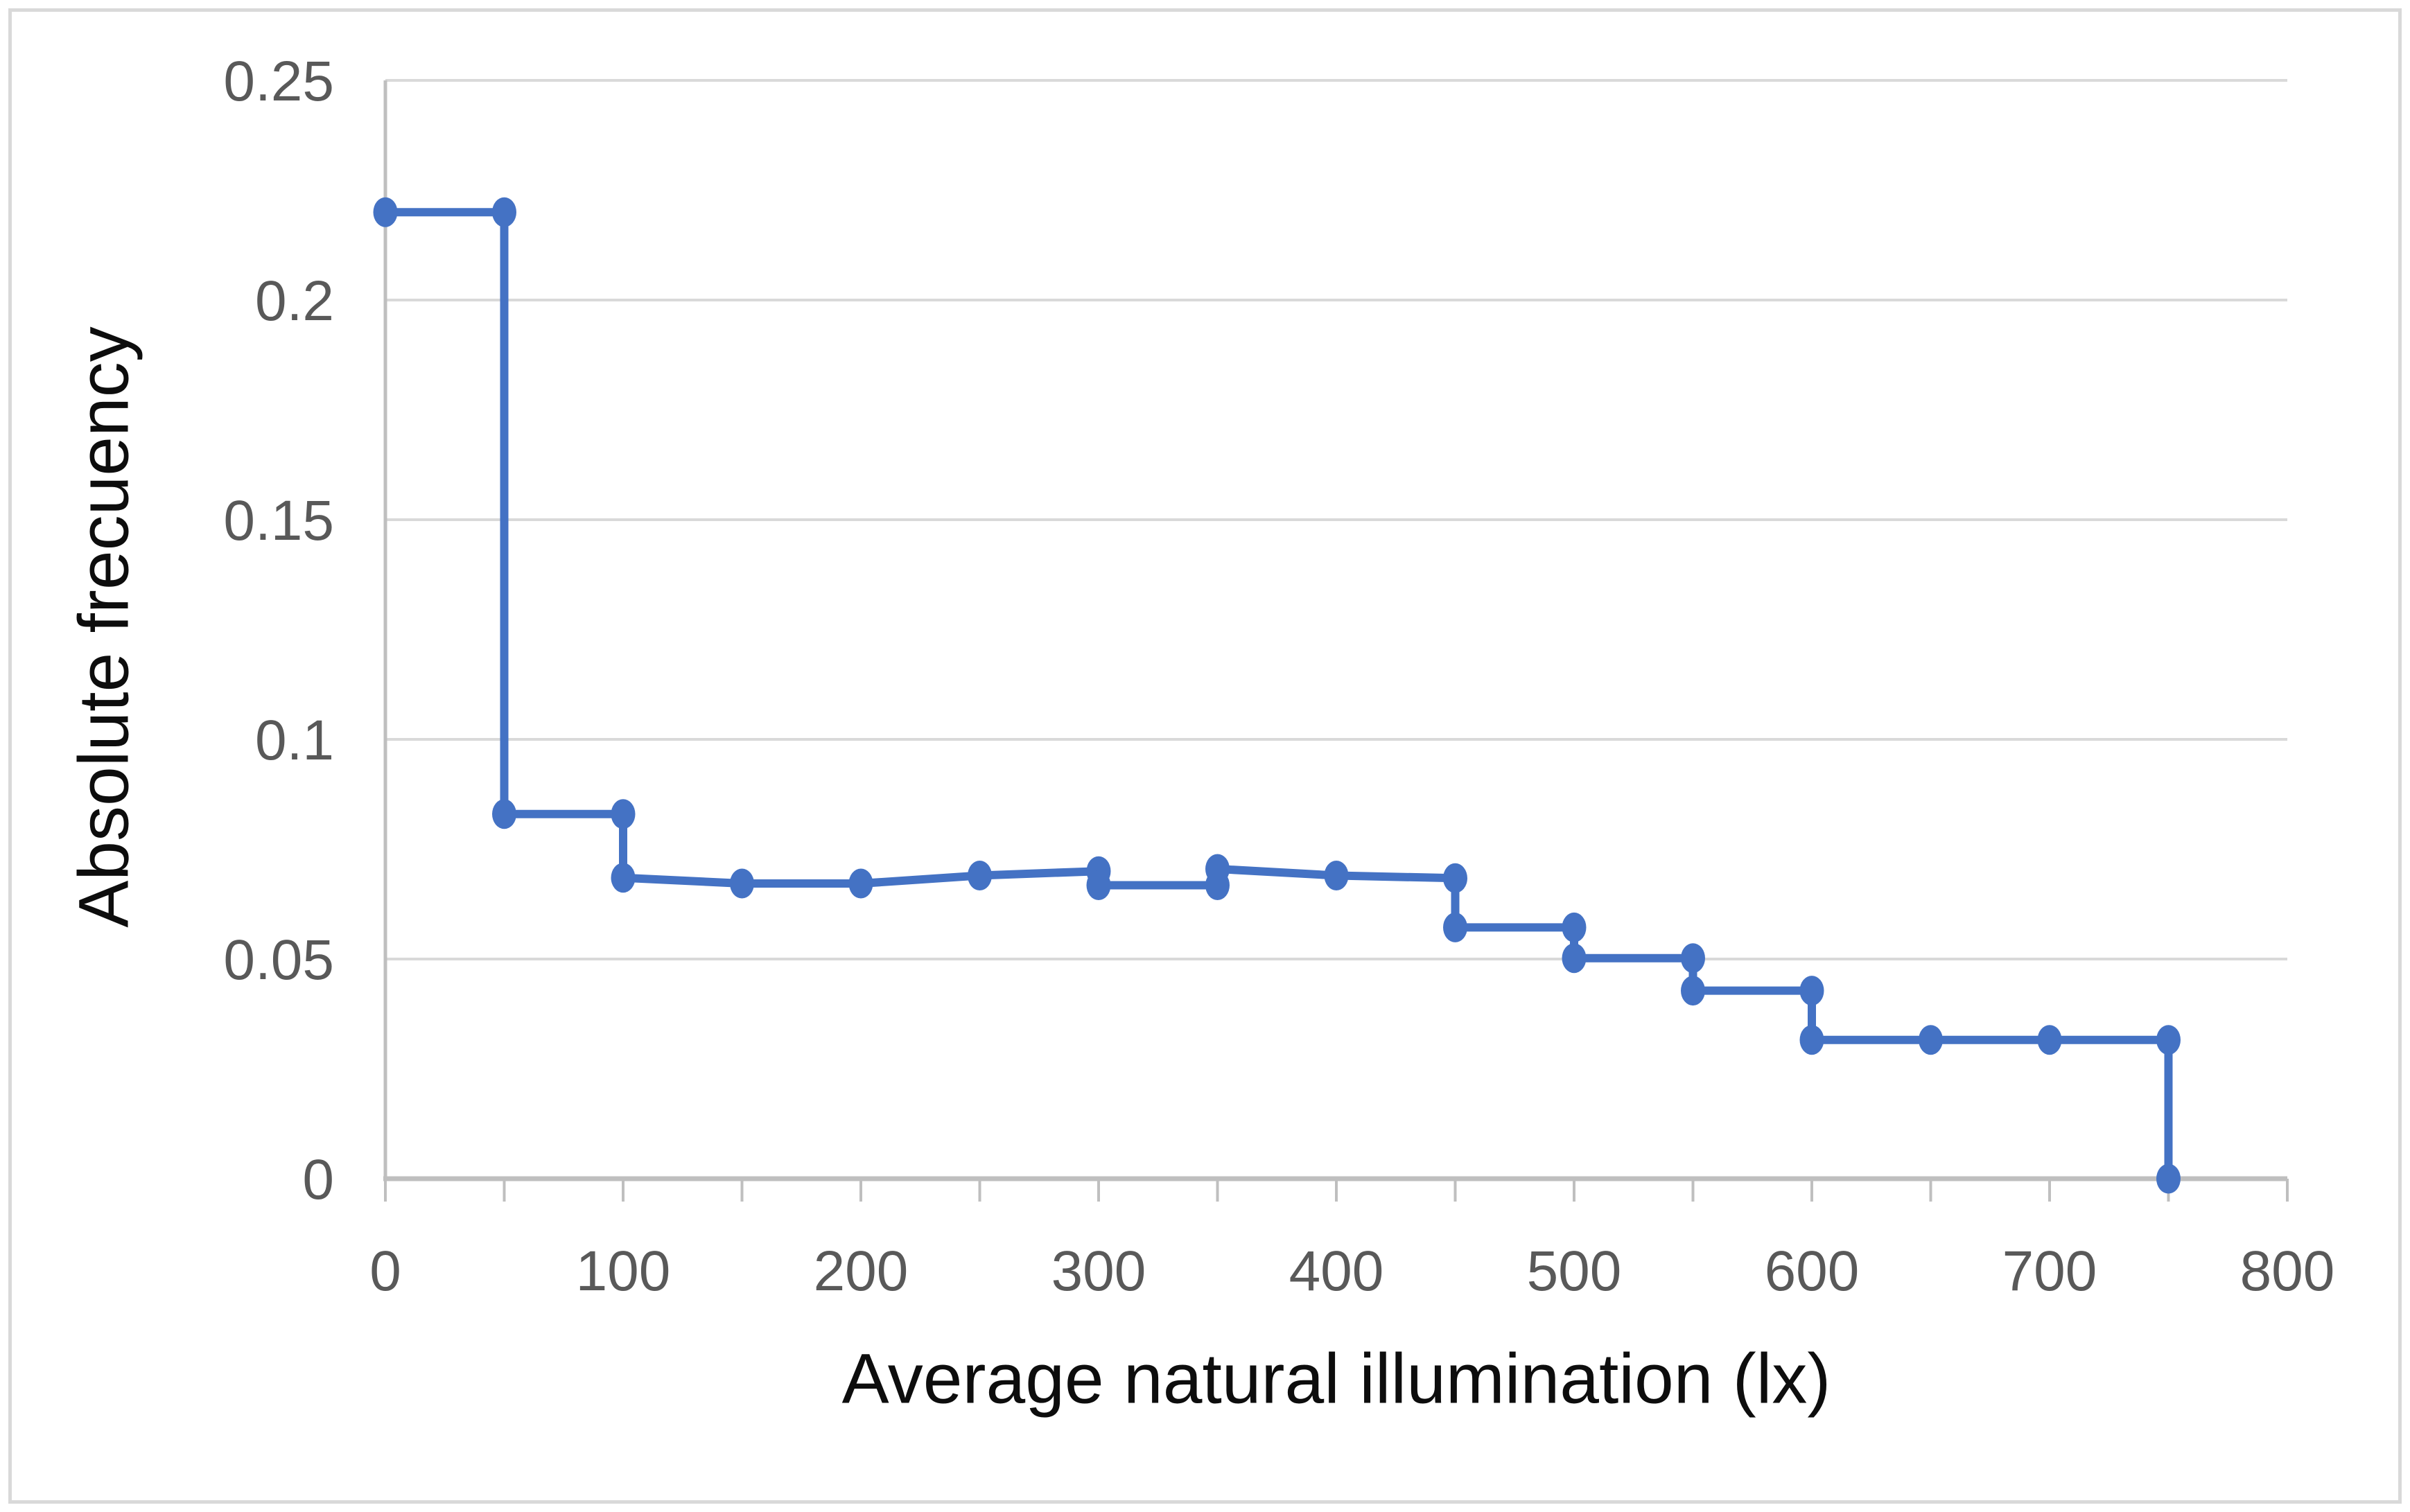 The height and width of the screenshot is (1512, 2410). What do you see at coordinates (623, 1271) in the screenshot?
I see `x-tick-label: 100` at bounding box center [623, 1271].